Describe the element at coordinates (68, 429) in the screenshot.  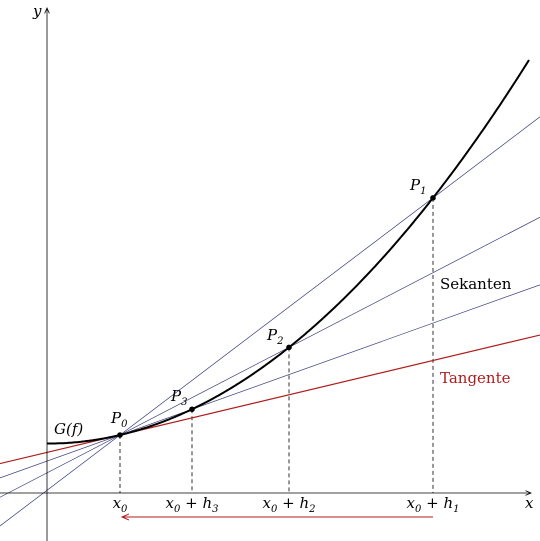
I see `graph-label: G(f)` at that location.